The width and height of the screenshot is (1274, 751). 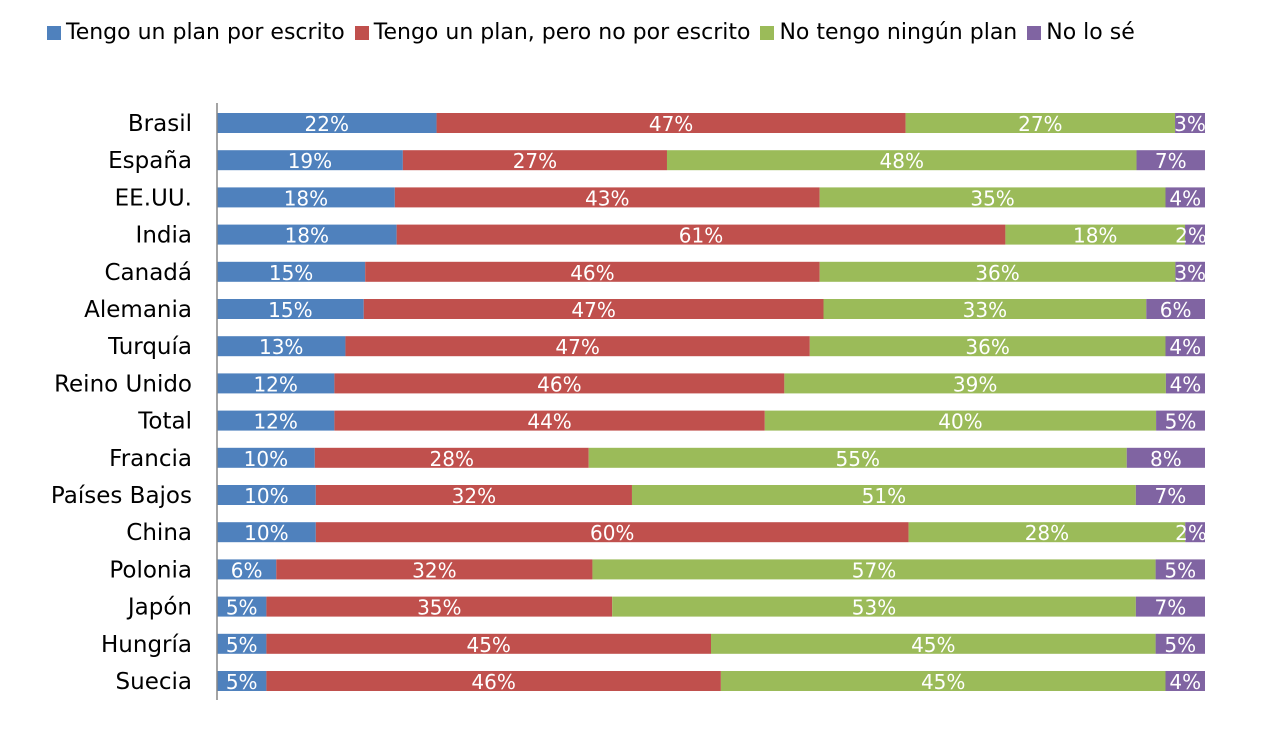 What do you see at coordinates (146, 645) in the screenshot?
I see `category-label: Hungría` at bounding box center [146, 645].